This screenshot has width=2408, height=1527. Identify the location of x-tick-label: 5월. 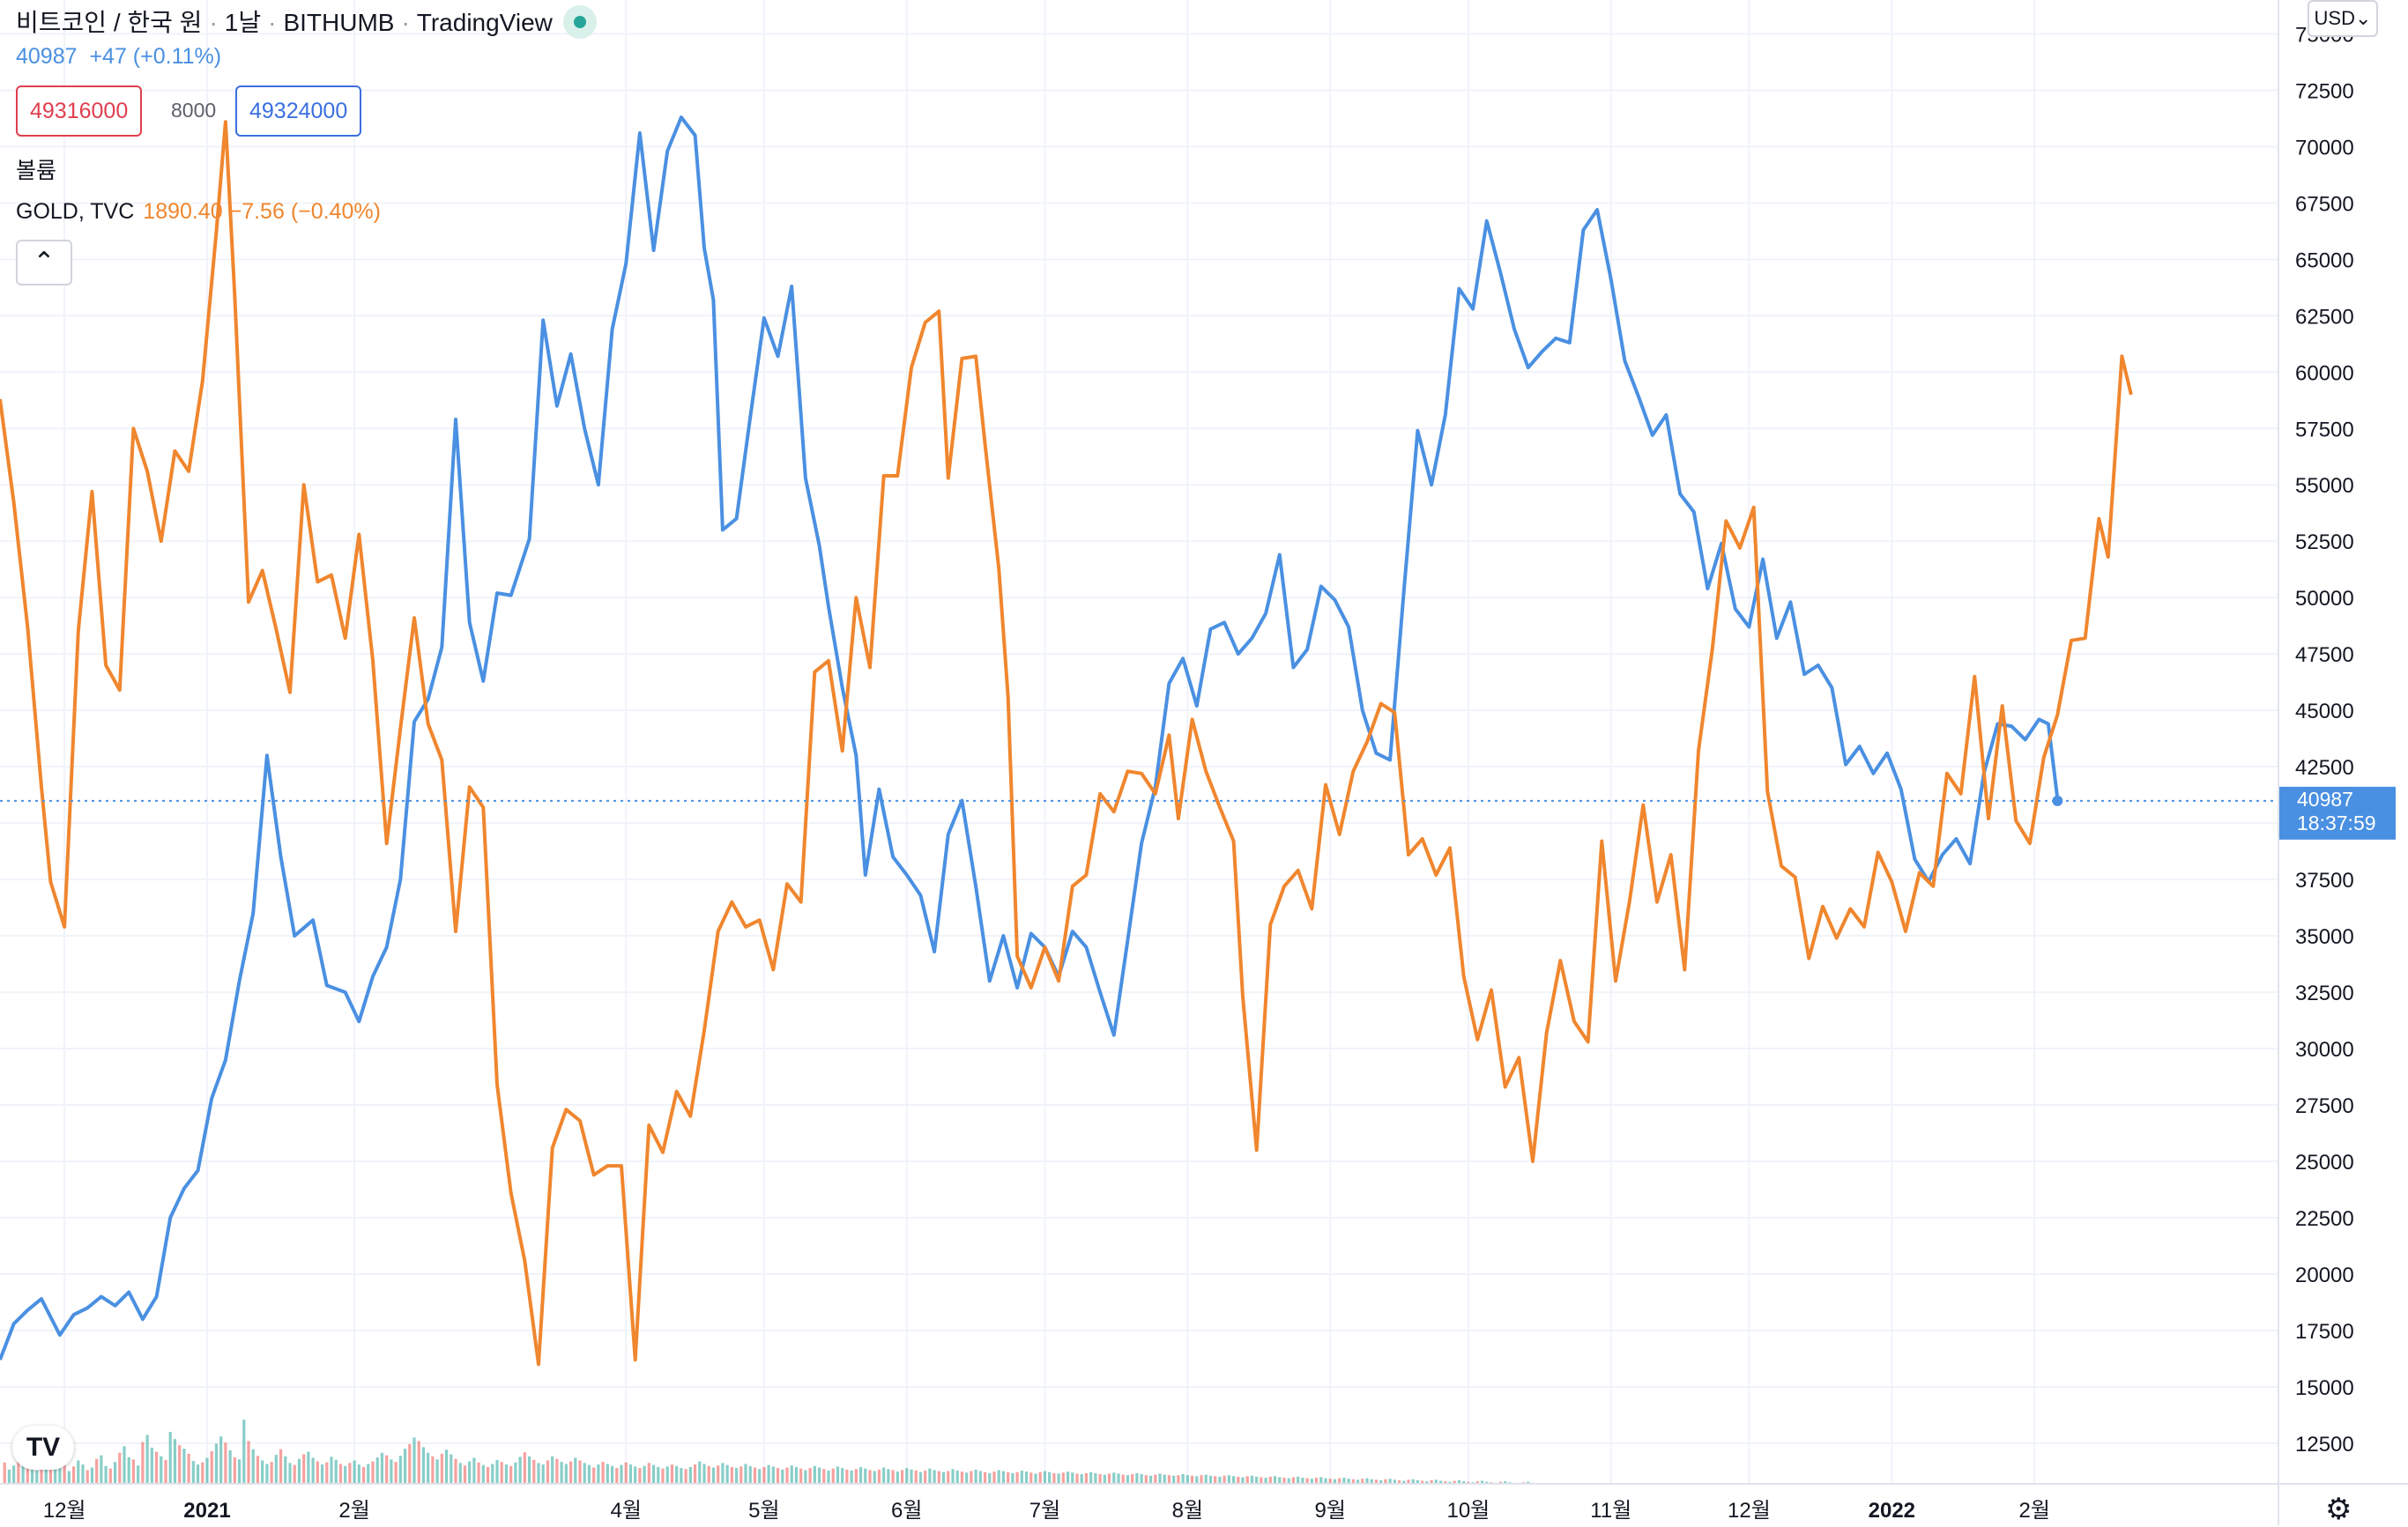
(763, 1511).